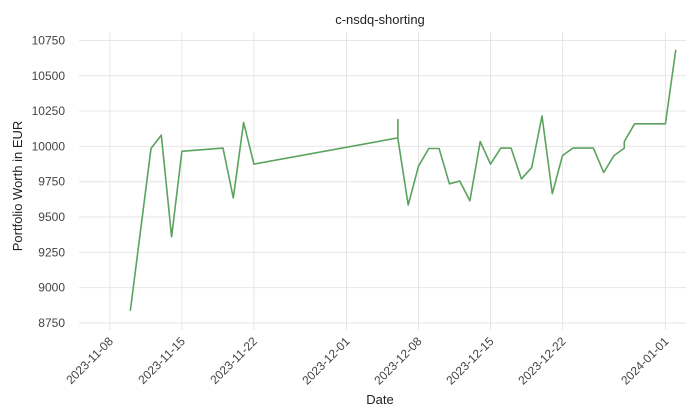 This screenshot has width=700, height=420. What do you see at coordinates (17, 186) in the screenshot?
I see `y-axis-title: Portfolio Worth in EUR` at bounding box center [17, 186].